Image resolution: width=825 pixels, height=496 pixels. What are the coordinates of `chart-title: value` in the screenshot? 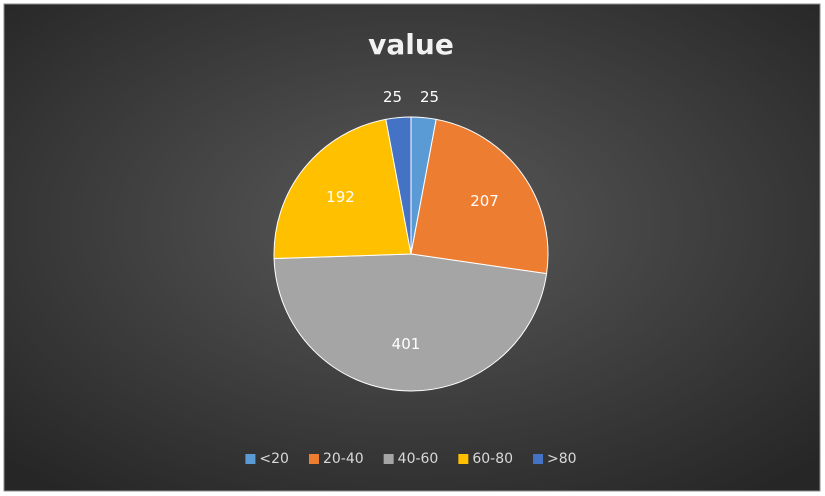 It's located at (411, 44).